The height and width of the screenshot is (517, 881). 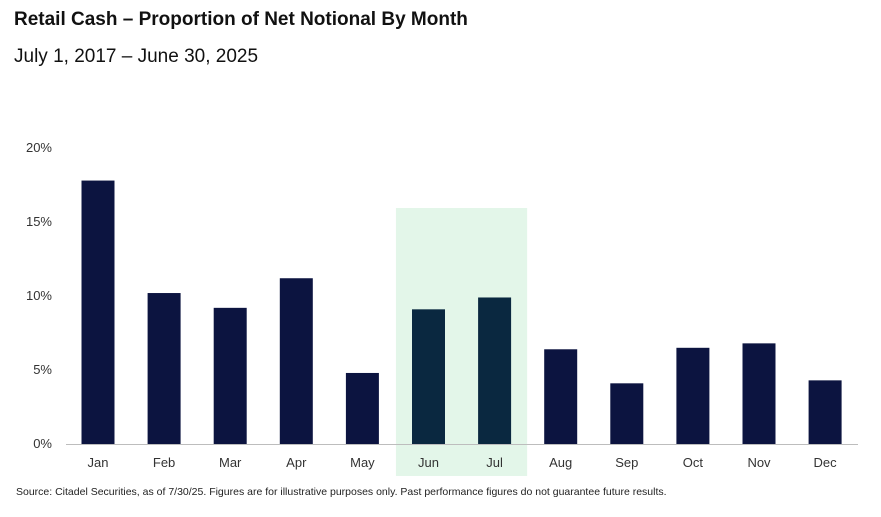 What do you see at coordinates (230, 462) in the screenshot?
I see `x-tick-label: Mar` at bounding box center [230, 462].